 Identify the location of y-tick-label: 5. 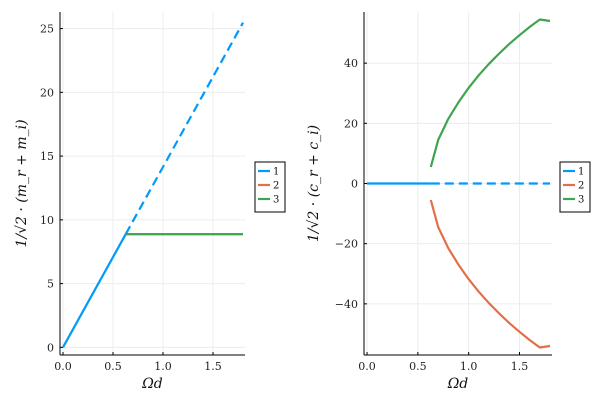
(50, 284).